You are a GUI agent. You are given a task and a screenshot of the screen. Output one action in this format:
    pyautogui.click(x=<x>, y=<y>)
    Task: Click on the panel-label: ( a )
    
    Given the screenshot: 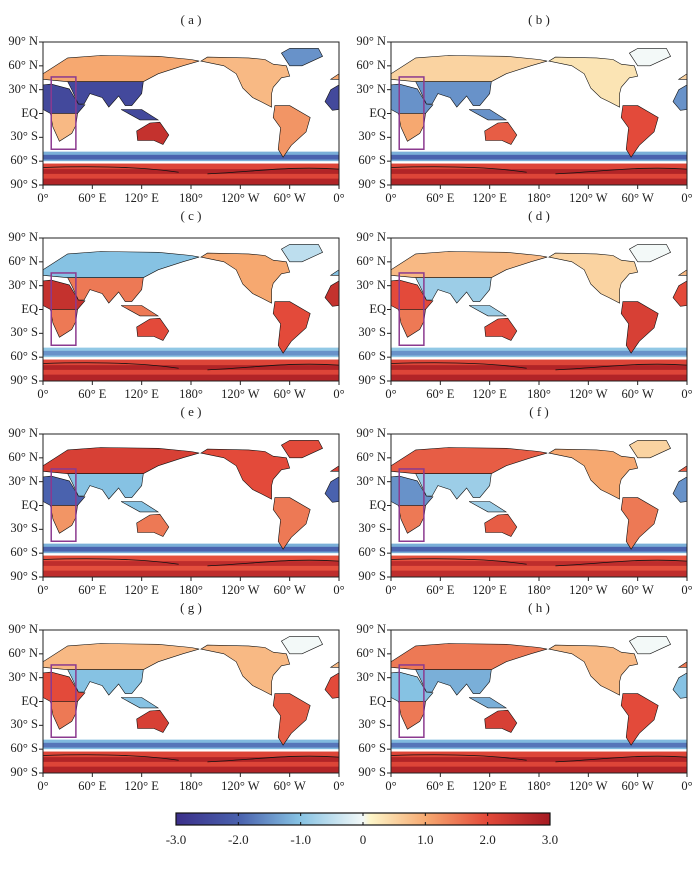 What is the action you would take?
    pyautogui.click(x=191, y=19)
    